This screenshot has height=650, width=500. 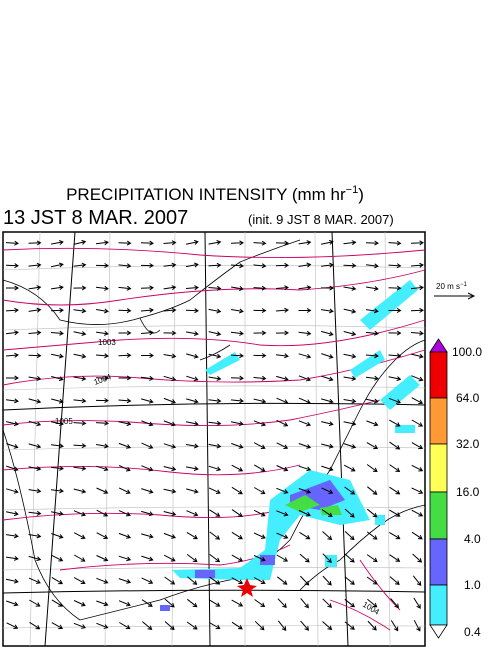 I want to click on init-time: (init. 9 JST 8 MAR. 2007), so click(x=321, y=219).